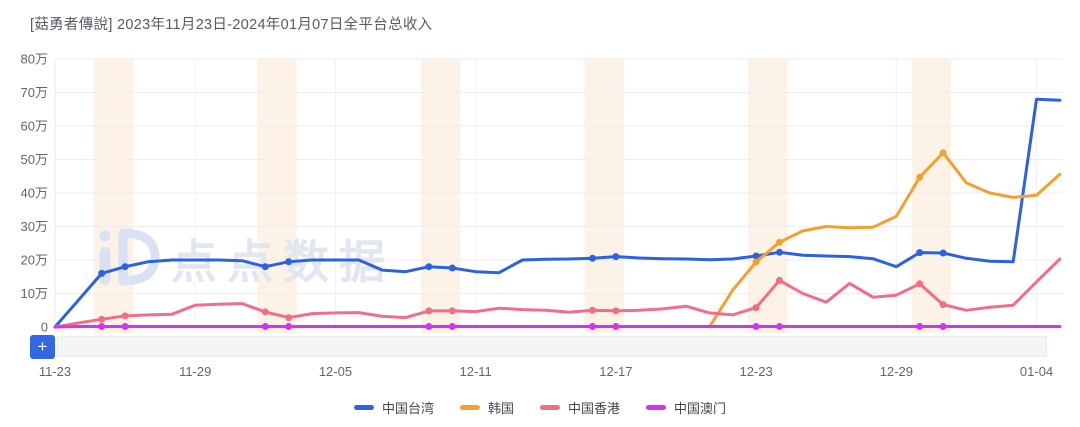 The image size is (1080, 427). Describe the element at coordinates (550, 407) in the screenshot. I see `hongkong-swatch-icon` at that location.